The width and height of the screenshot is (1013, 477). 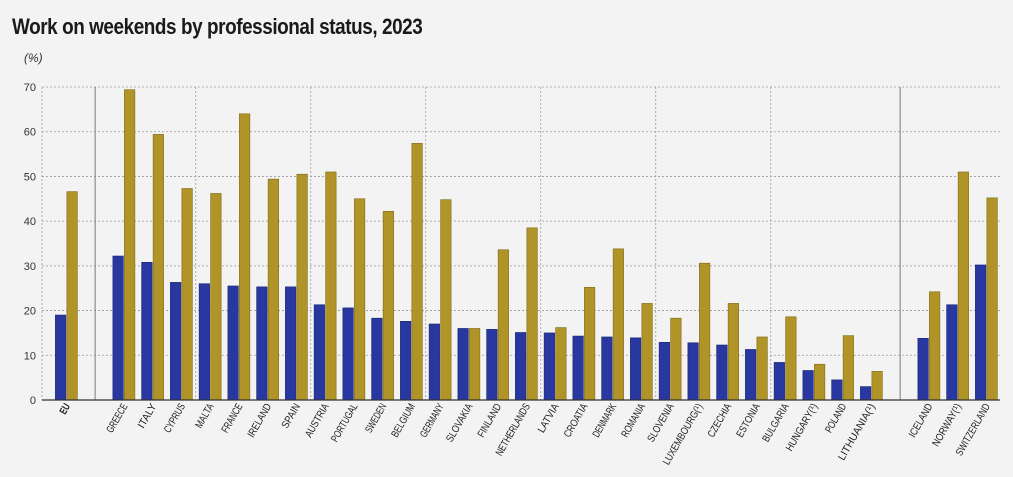 What do you see at coordinates (776, 423) in the screenshot?
I see `x-tick-label: BULGARIA` at bounding box center [776, 423].